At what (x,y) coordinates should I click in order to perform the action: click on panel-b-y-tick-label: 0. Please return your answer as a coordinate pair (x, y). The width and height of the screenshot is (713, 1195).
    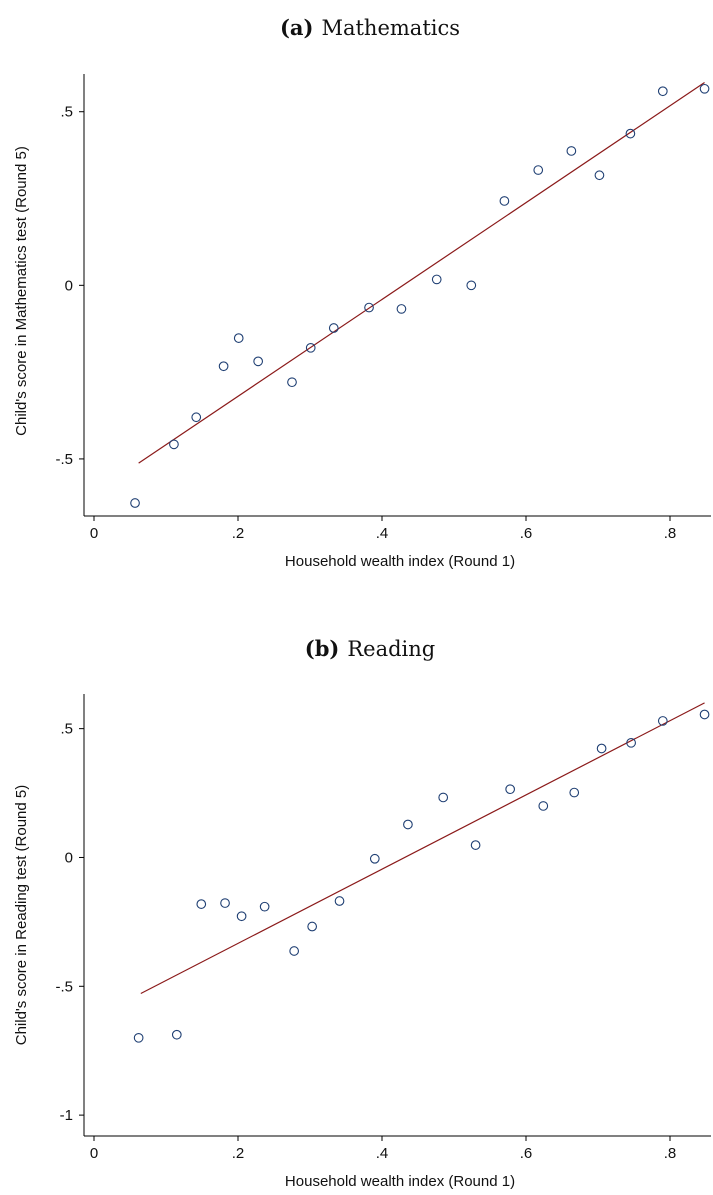
    Looking at the image, I should click on (69, 857).